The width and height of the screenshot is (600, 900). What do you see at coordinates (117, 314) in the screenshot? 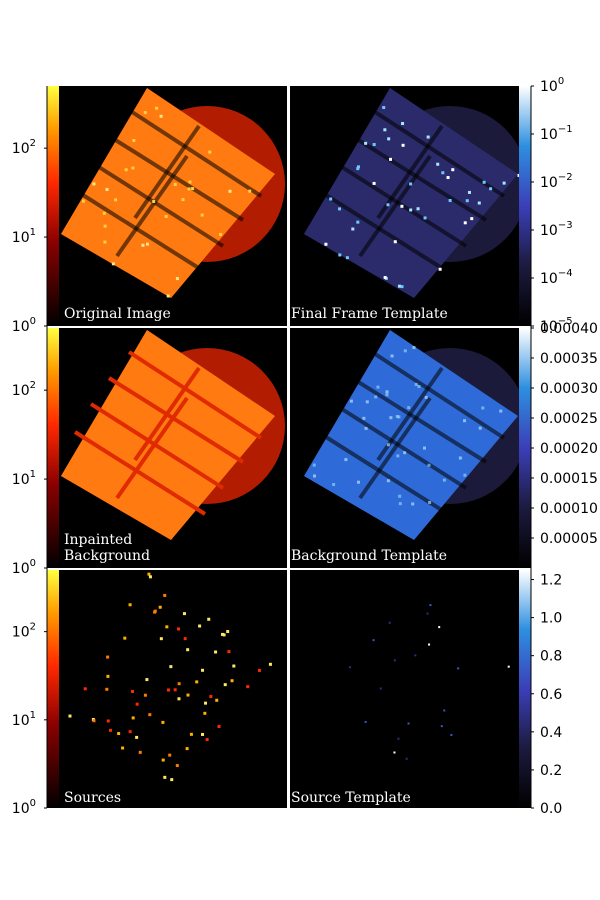
I see `label-original-image: Original Image` at bounding box center [117, 314].